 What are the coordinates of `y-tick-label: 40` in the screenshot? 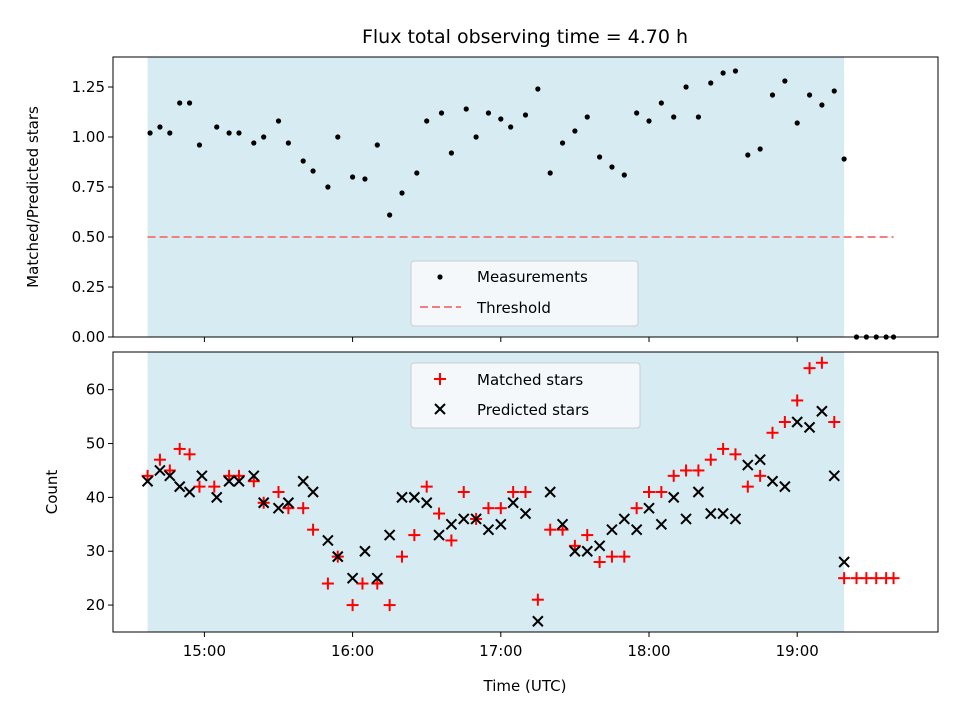 It's located at (95, 497).